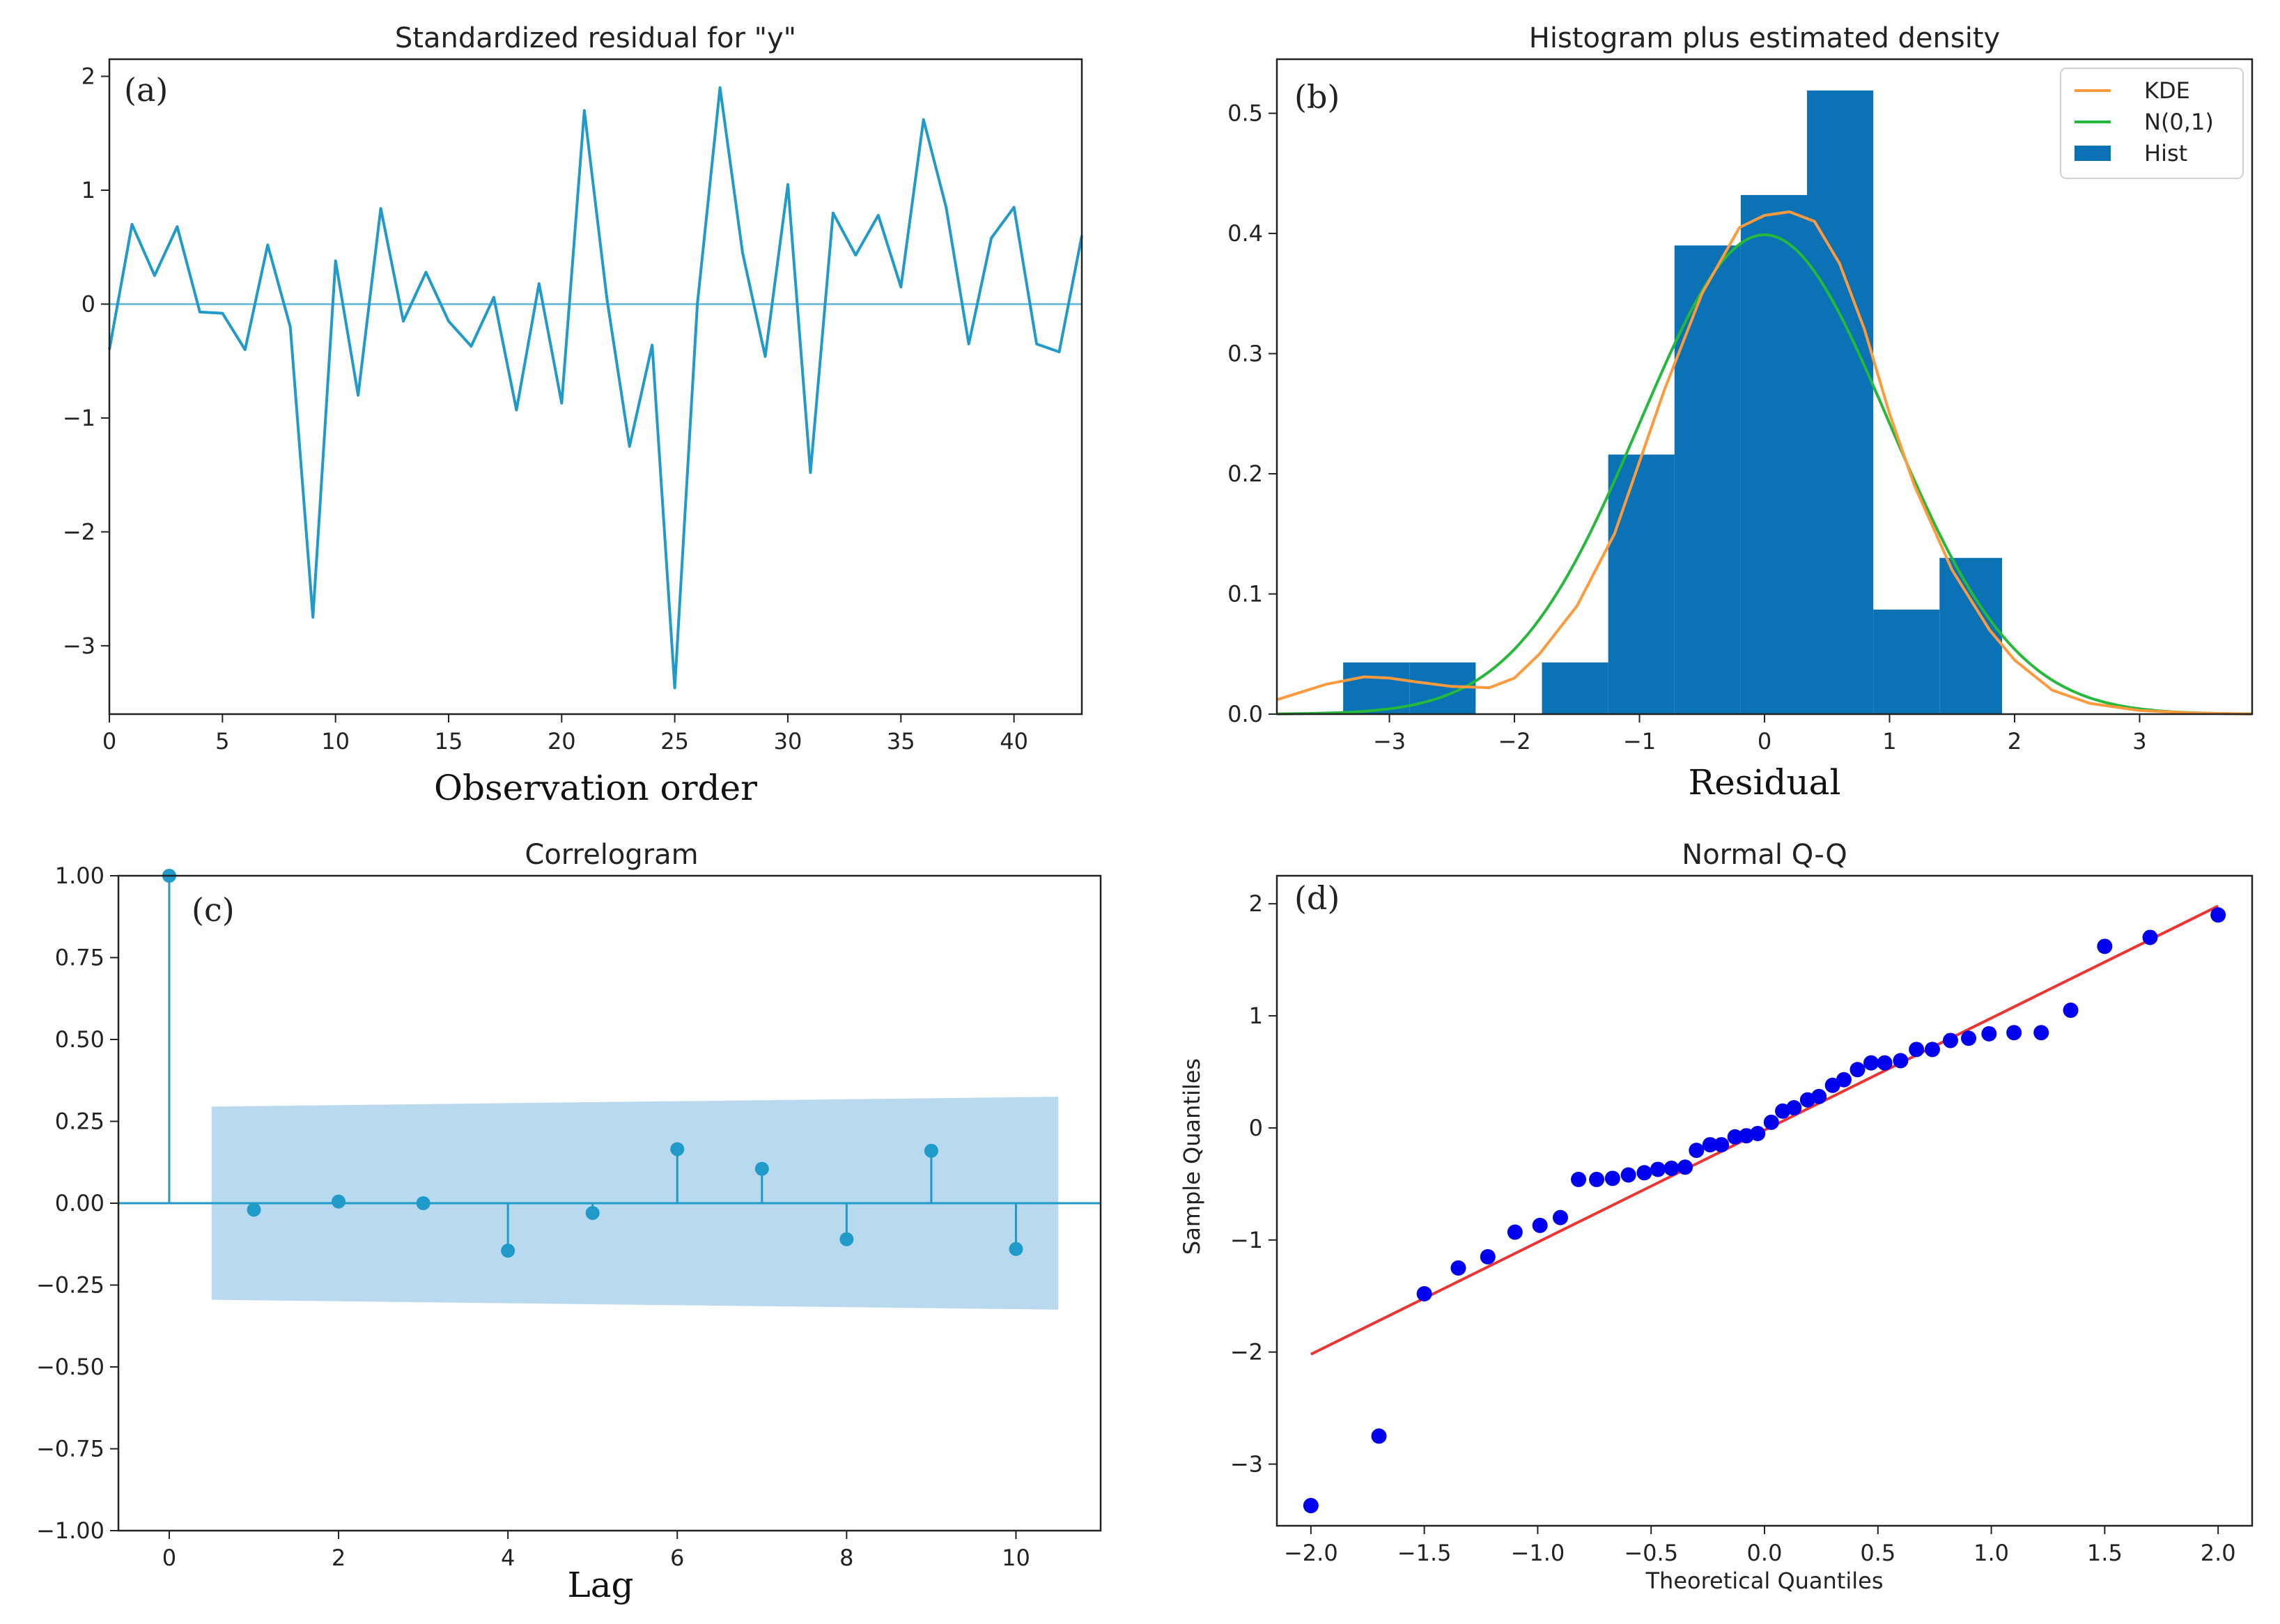  What do you see at coordinates (1246, 1464) in the screenshot?
I see `panel-d-ytick-label: −3` at bounding box center [1246, 1464].